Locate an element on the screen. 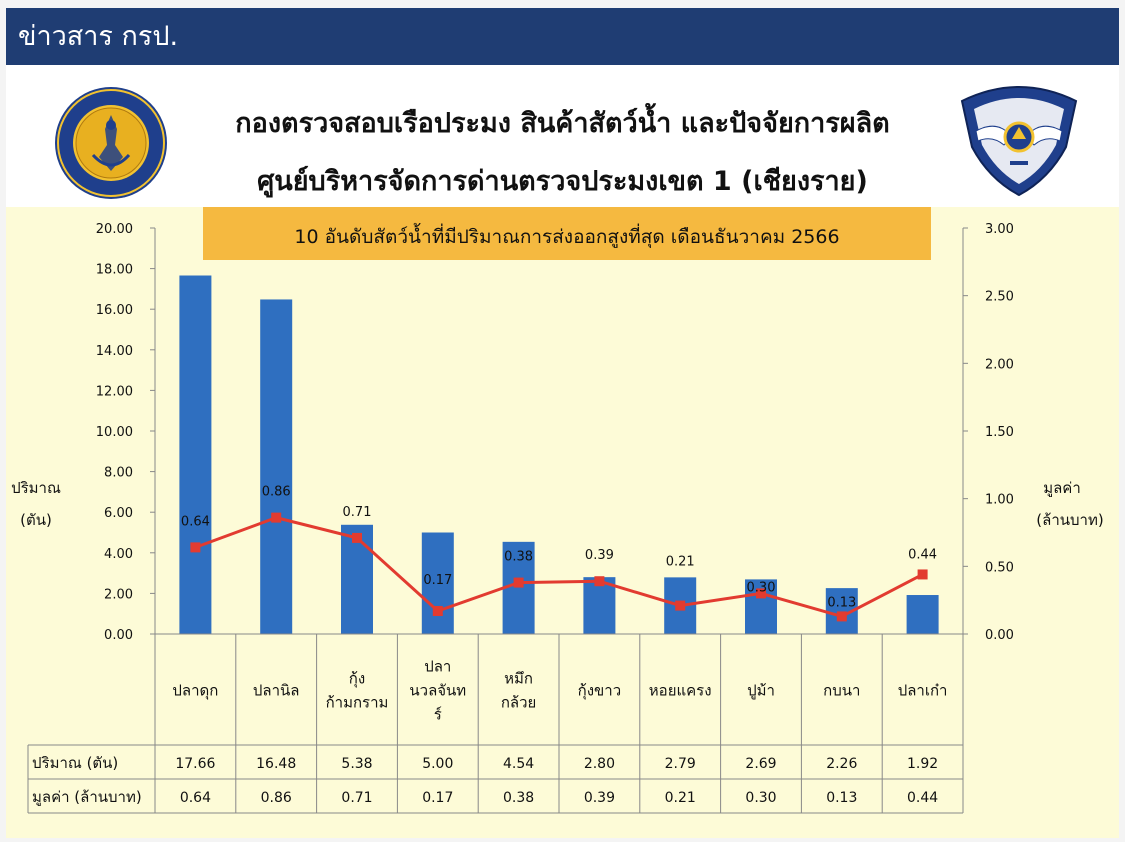 This screenshot has height=842, width=1125. table-cell-quantity: 2.80 is located at coordinates (599, 764).